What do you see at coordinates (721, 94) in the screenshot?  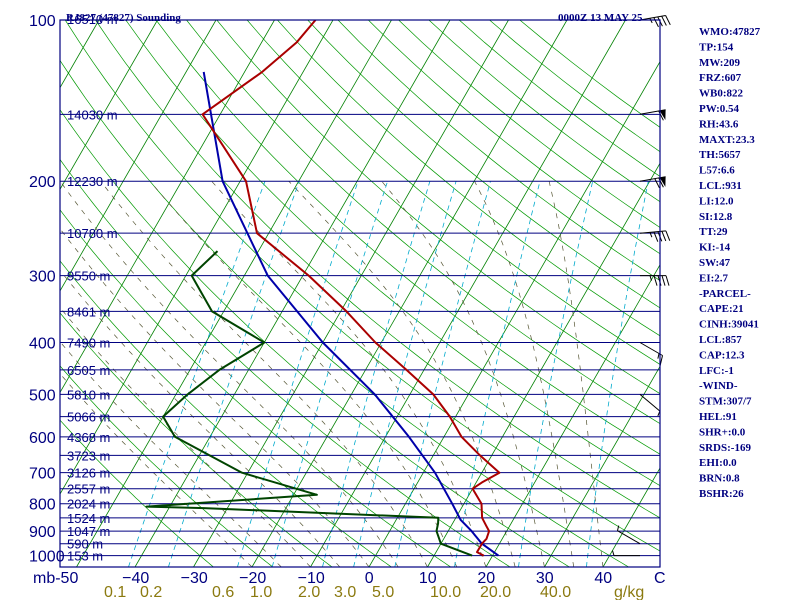 I see `stability-index: WB0:822` at bounding box center [721, 94].